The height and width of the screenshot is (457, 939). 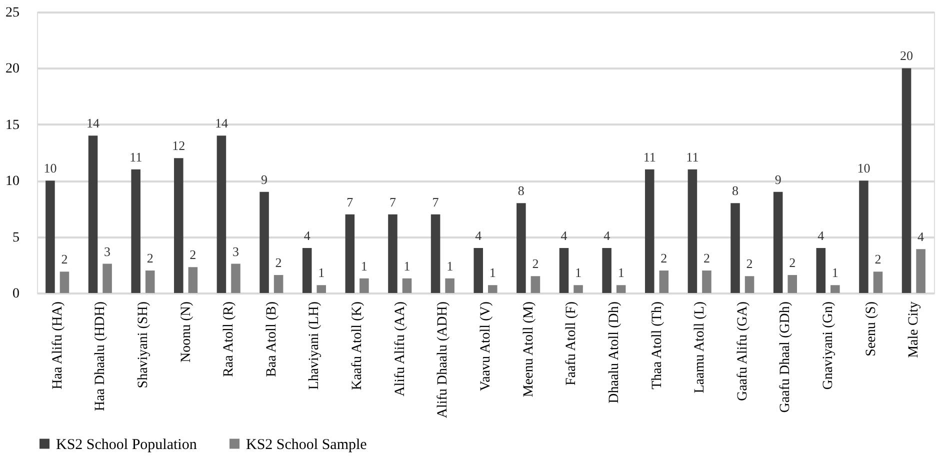 What do you see at coordinates (443, 359) in the screenshot?
I see `x-tick-label: Alifu Dhaalu (ADH)` at bounding box center [443, 359].